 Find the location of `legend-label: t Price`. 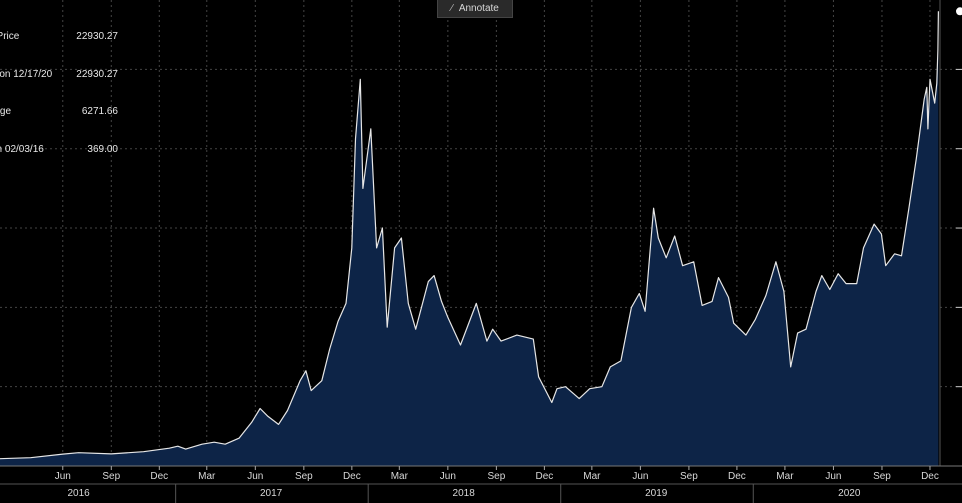

legend-label: t Price is located at coordinates (10, 36).